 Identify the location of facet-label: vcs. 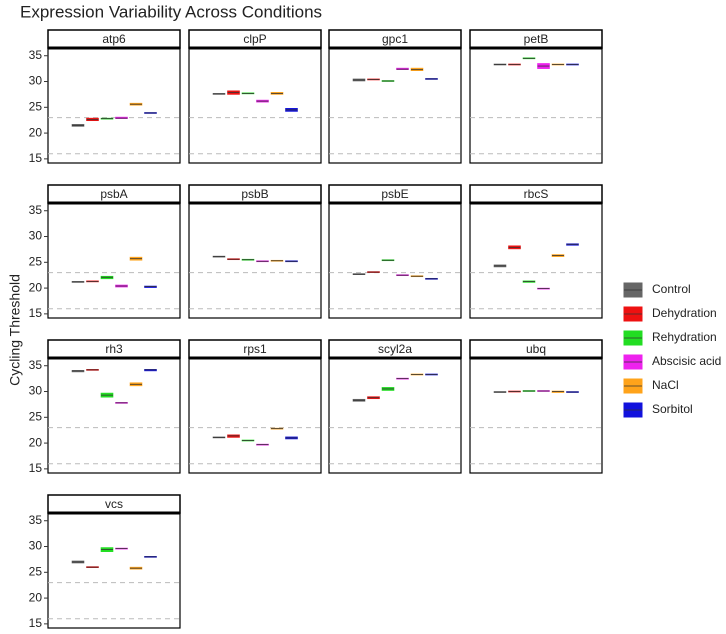
(114, 504).